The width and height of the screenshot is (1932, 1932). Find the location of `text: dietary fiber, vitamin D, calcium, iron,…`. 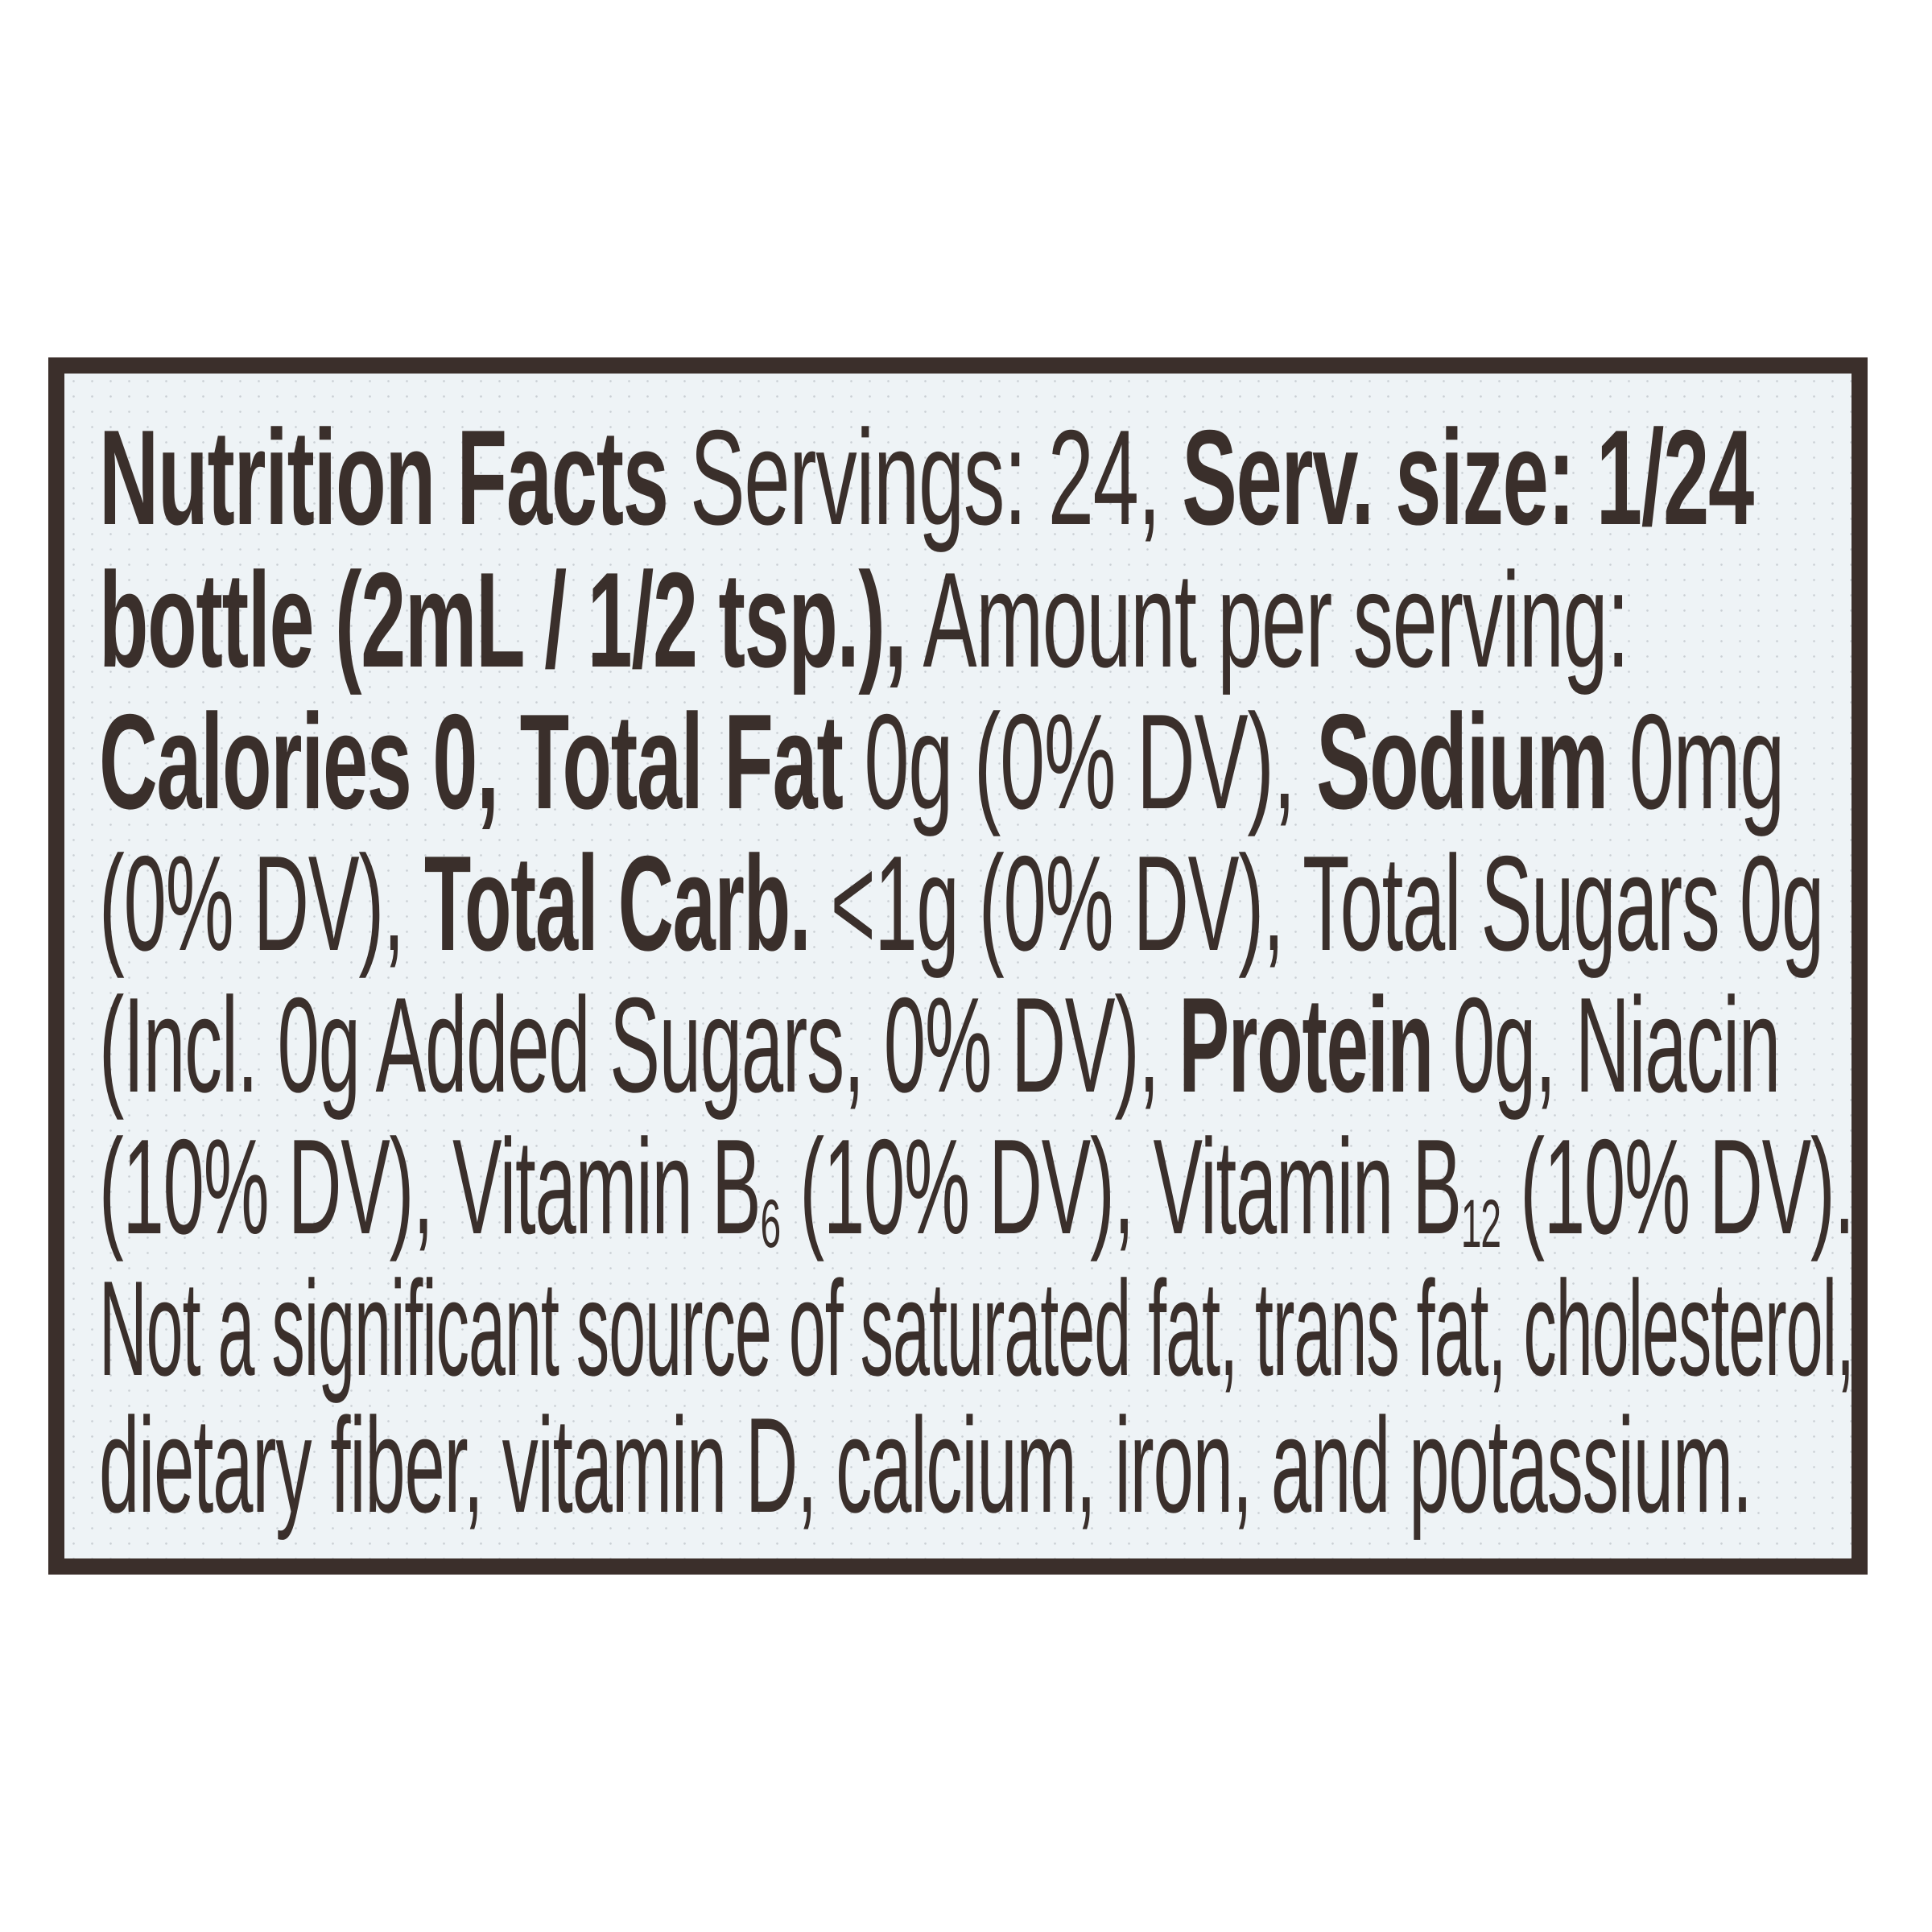

text: dietary fiber, vitamin D, calcium, iron,… is located at coordinates (926, 1465).